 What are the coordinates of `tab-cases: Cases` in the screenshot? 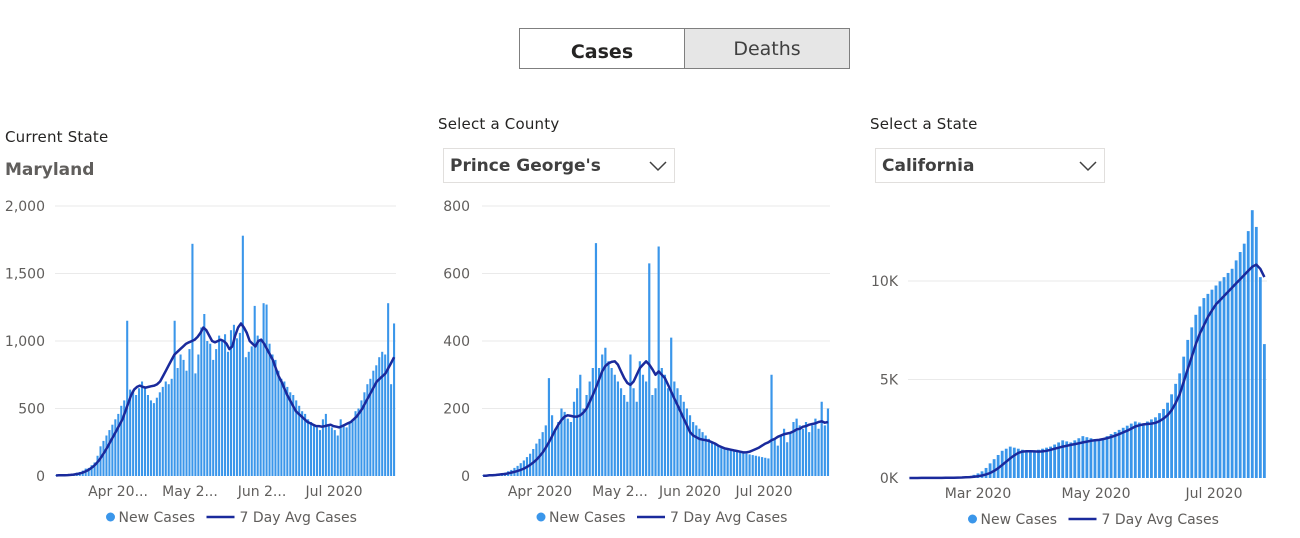 It's located at (602, 48).